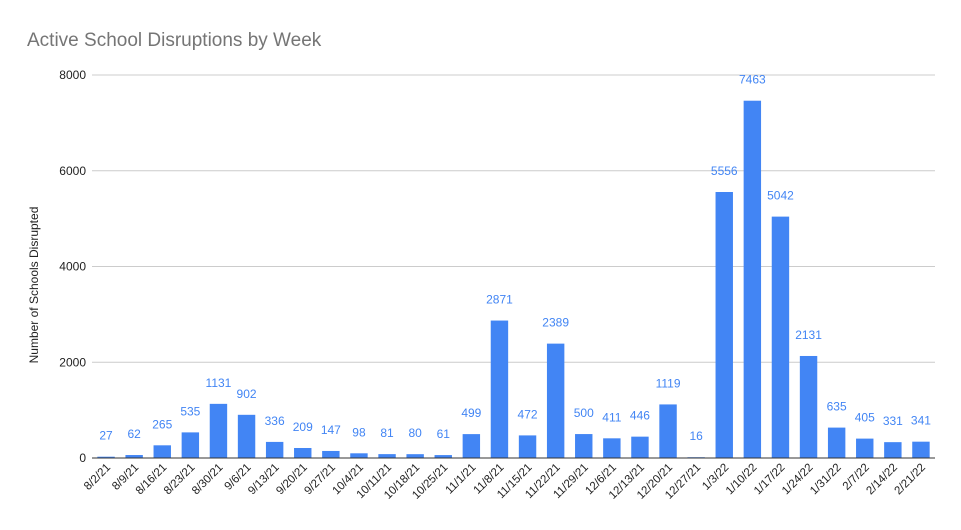  I want to click on data-label: 341, so click(921, 421).